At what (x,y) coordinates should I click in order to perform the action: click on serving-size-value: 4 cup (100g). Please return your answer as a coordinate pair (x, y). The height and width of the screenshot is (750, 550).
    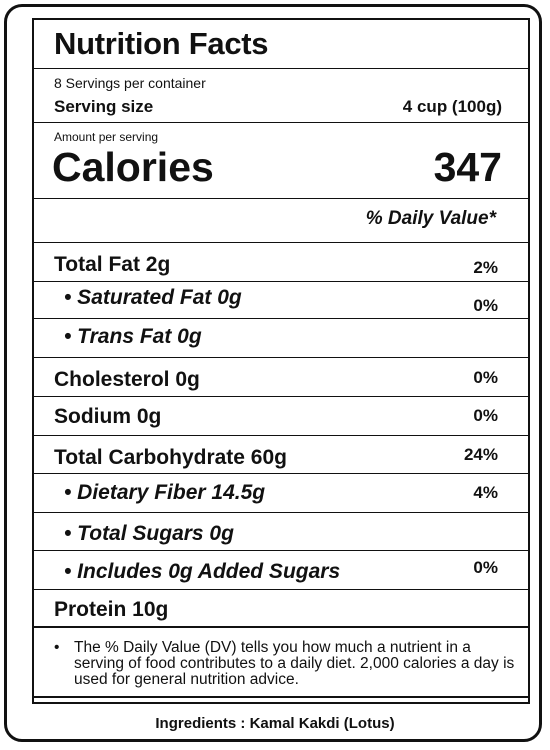
    Looking at the image, I should click on (452, 106).